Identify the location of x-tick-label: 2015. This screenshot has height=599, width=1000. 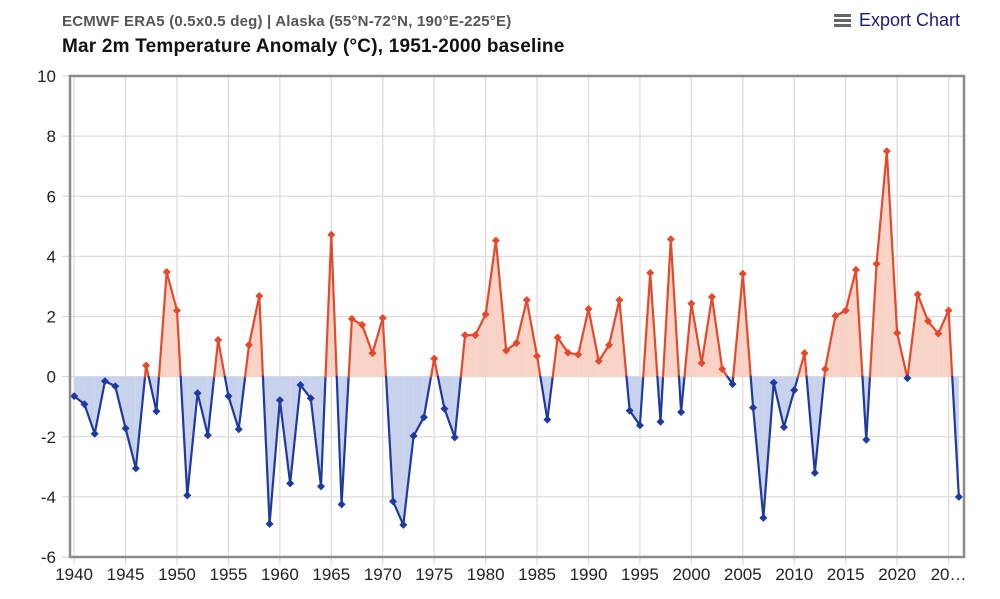
(846, 574).